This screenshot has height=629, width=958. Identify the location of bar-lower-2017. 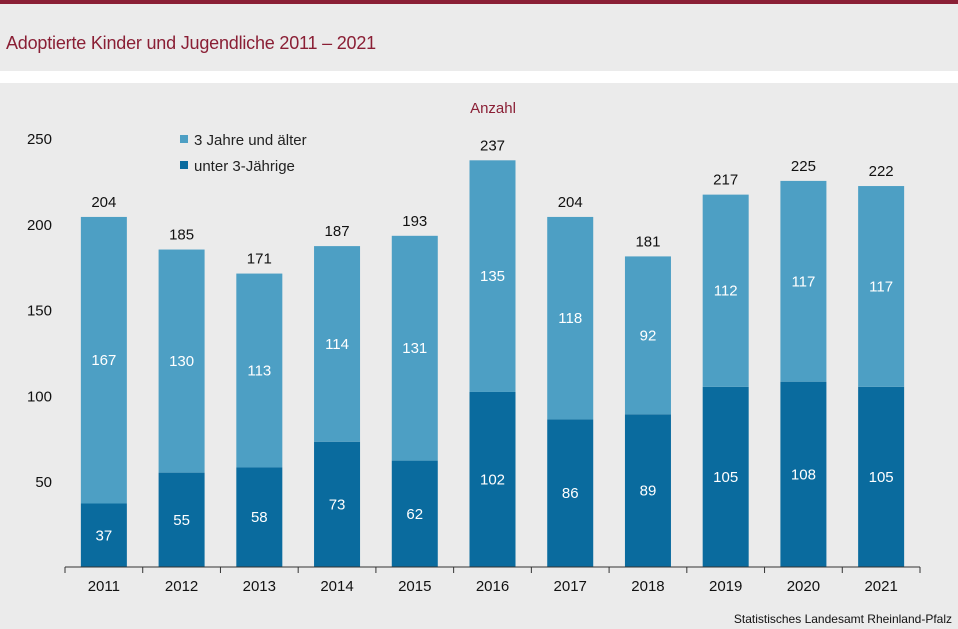
(570, 493).